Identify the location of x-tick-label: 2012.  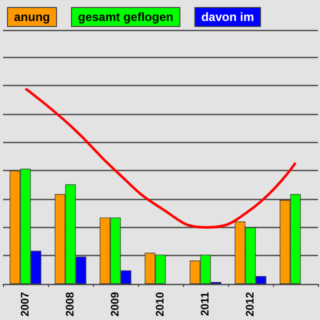
(250, 304).